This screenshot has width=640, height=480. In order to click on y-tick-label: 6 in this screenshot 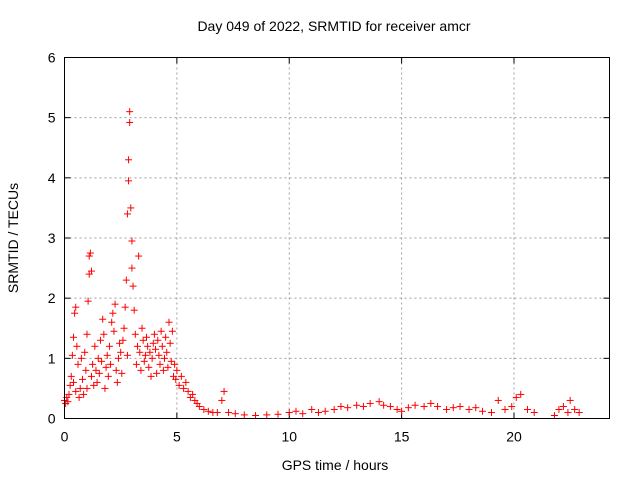, I will do `click(52, 58)`.